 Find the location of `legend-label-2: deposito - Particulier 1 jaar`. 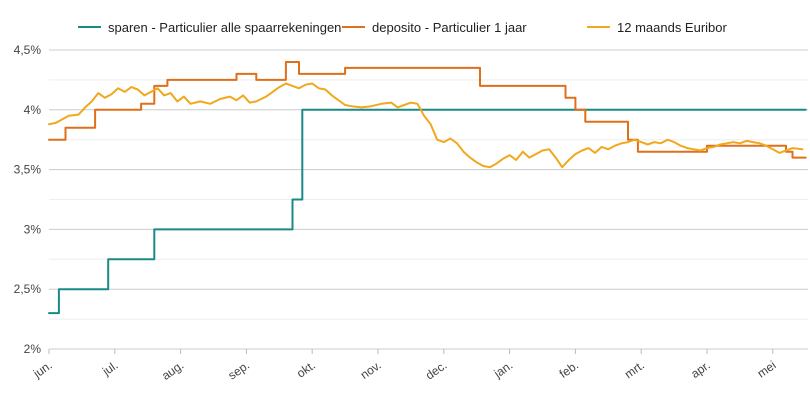

legend-label-2: deposito - Particulier 1 jaar is located at coordinates (449, 27).